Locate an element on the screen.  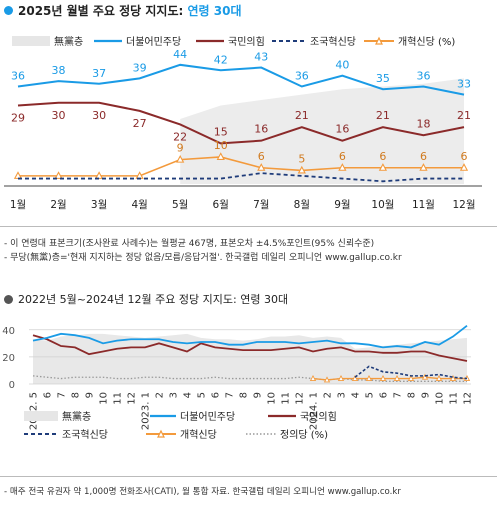
justice-line is located at coordinates (249, 378).